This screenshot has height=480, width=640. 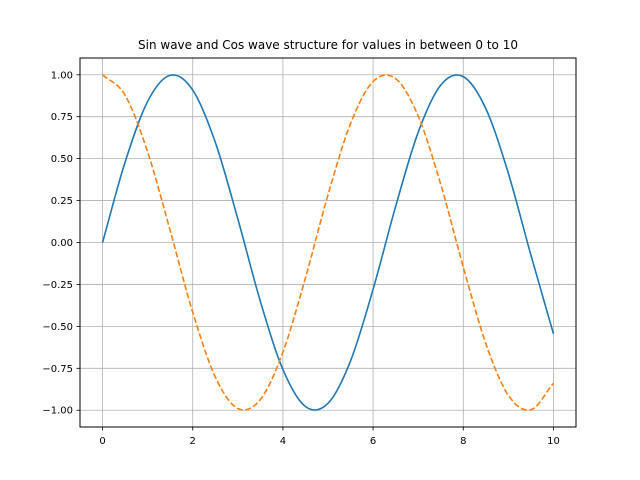 I want to click on y-tick-label: 0.25, so click(x=62, y=201).